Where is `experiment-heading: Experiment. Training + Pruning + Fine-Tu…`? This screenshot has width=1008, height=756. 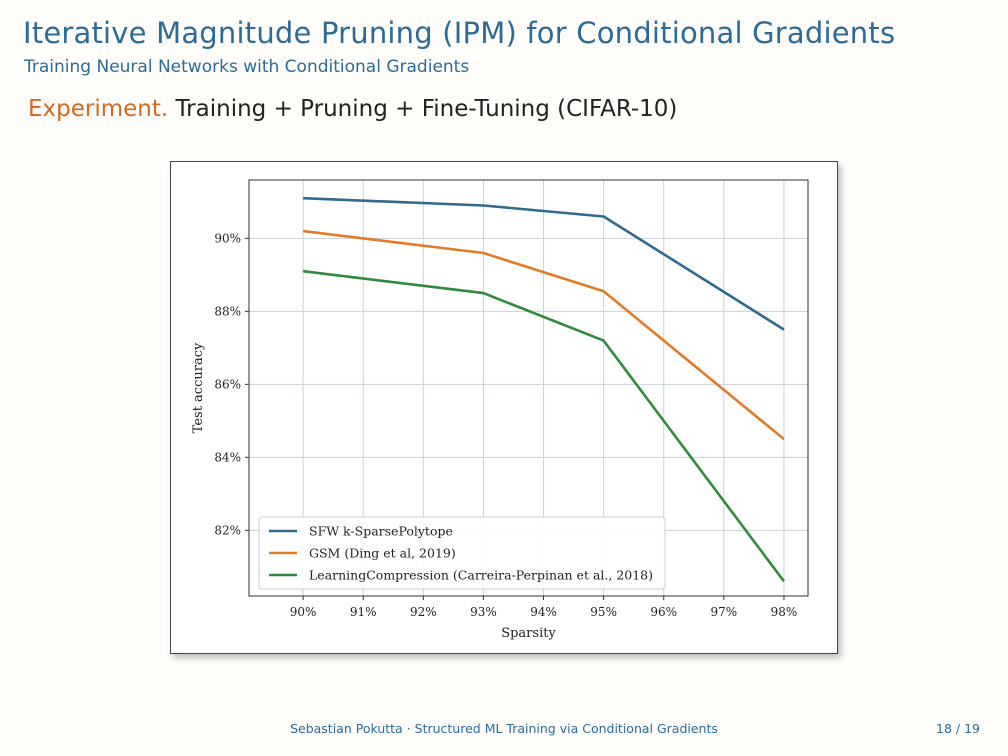
experiment-heading: Experiment. Training + Pruning + Fine-Tu… is located at coordinates (352, 109).